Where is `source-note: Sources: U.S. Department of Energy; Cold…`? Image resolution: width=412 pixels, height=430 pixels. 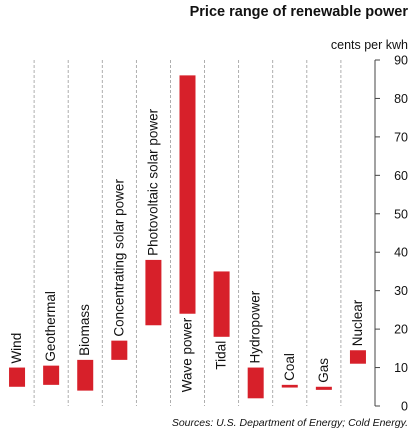 source-note: Sources: U.S. Department of Energy; Cold… is located at coordinates (290, 423).